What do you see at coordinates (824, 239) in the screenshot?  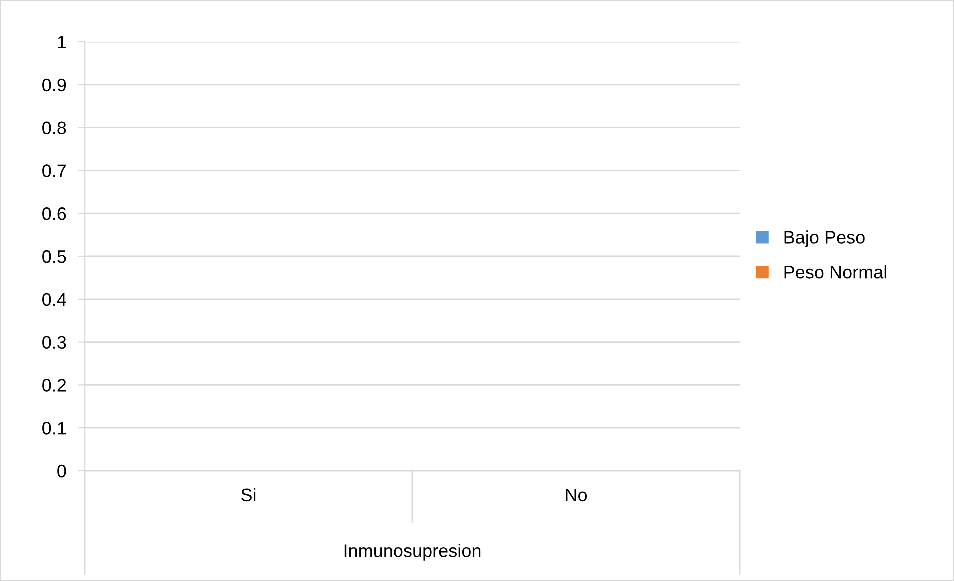 I see `legend-label: Bajo Peso` at bounding box center [824, 239].